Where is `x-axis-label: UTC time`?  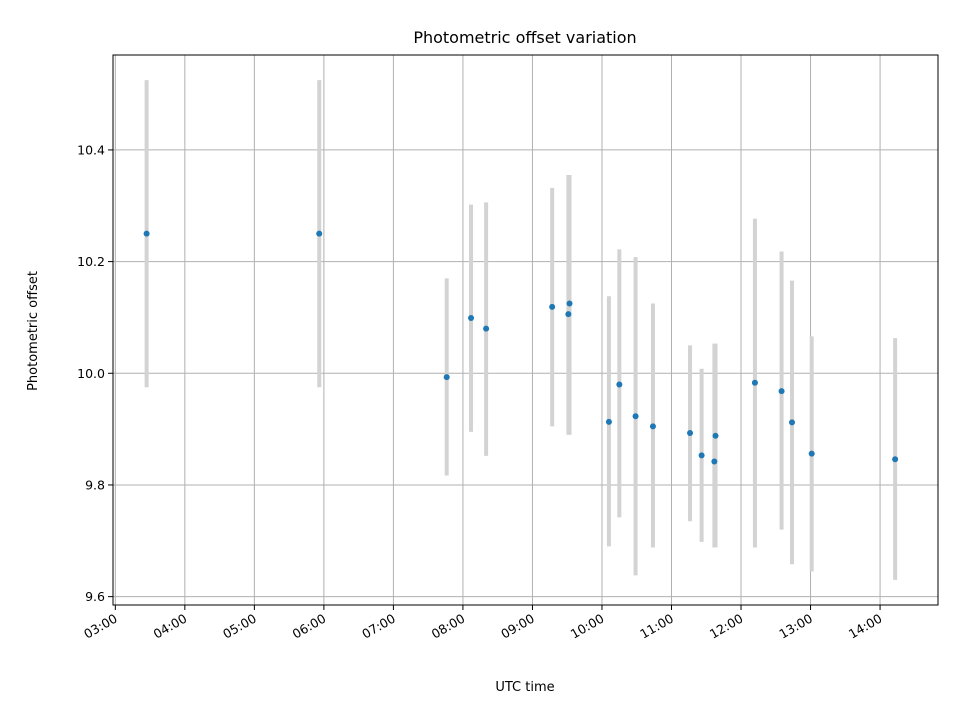 x-axis-label: UTC time is located at coordinates (524, 687).